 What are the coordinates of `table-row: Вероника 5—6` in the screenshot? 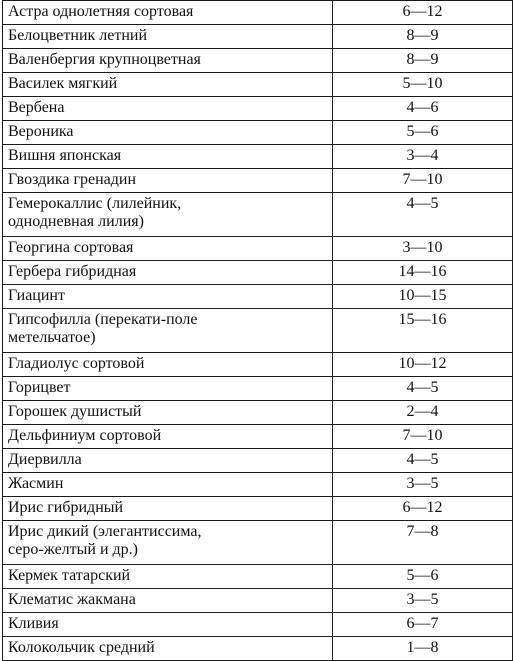 It's located at (257, 132).